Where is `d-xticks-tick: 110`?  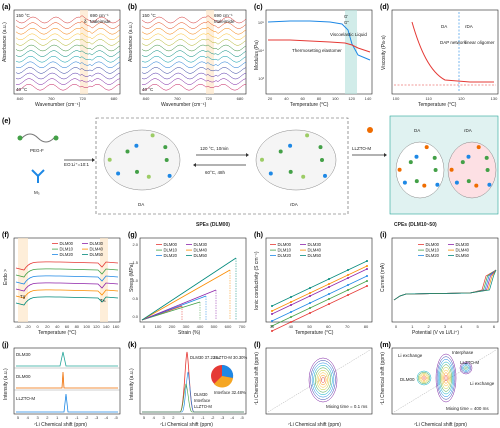 d-xticks-tick: 110 is located at coordinates (428, 98).